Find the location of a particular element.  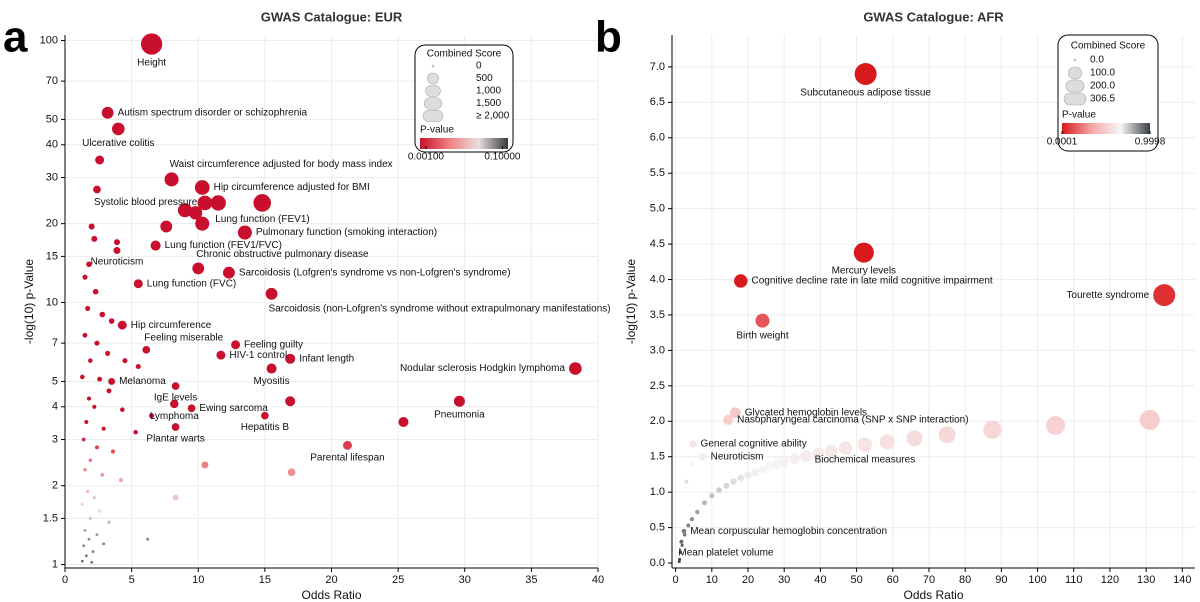

point-label: Ewing sarcoma is located at coordinates (233, 408).